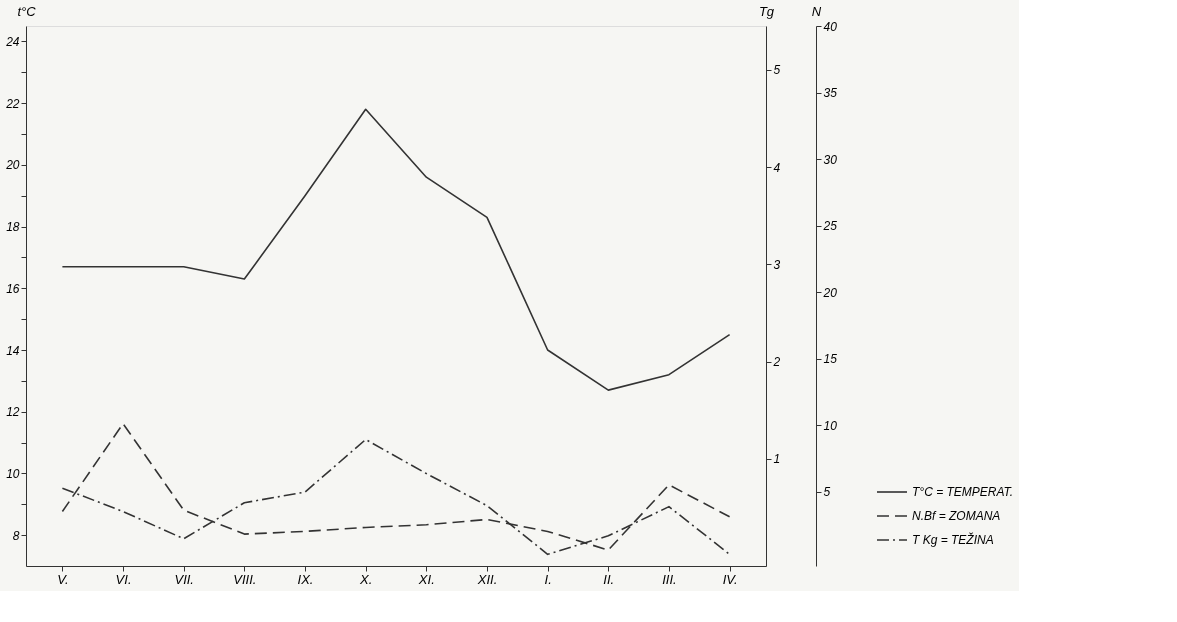  What do you see at coordinates (12, 165) in the screenshot?
I see `y-tick-label: 20` at bounding box center [12, 165].